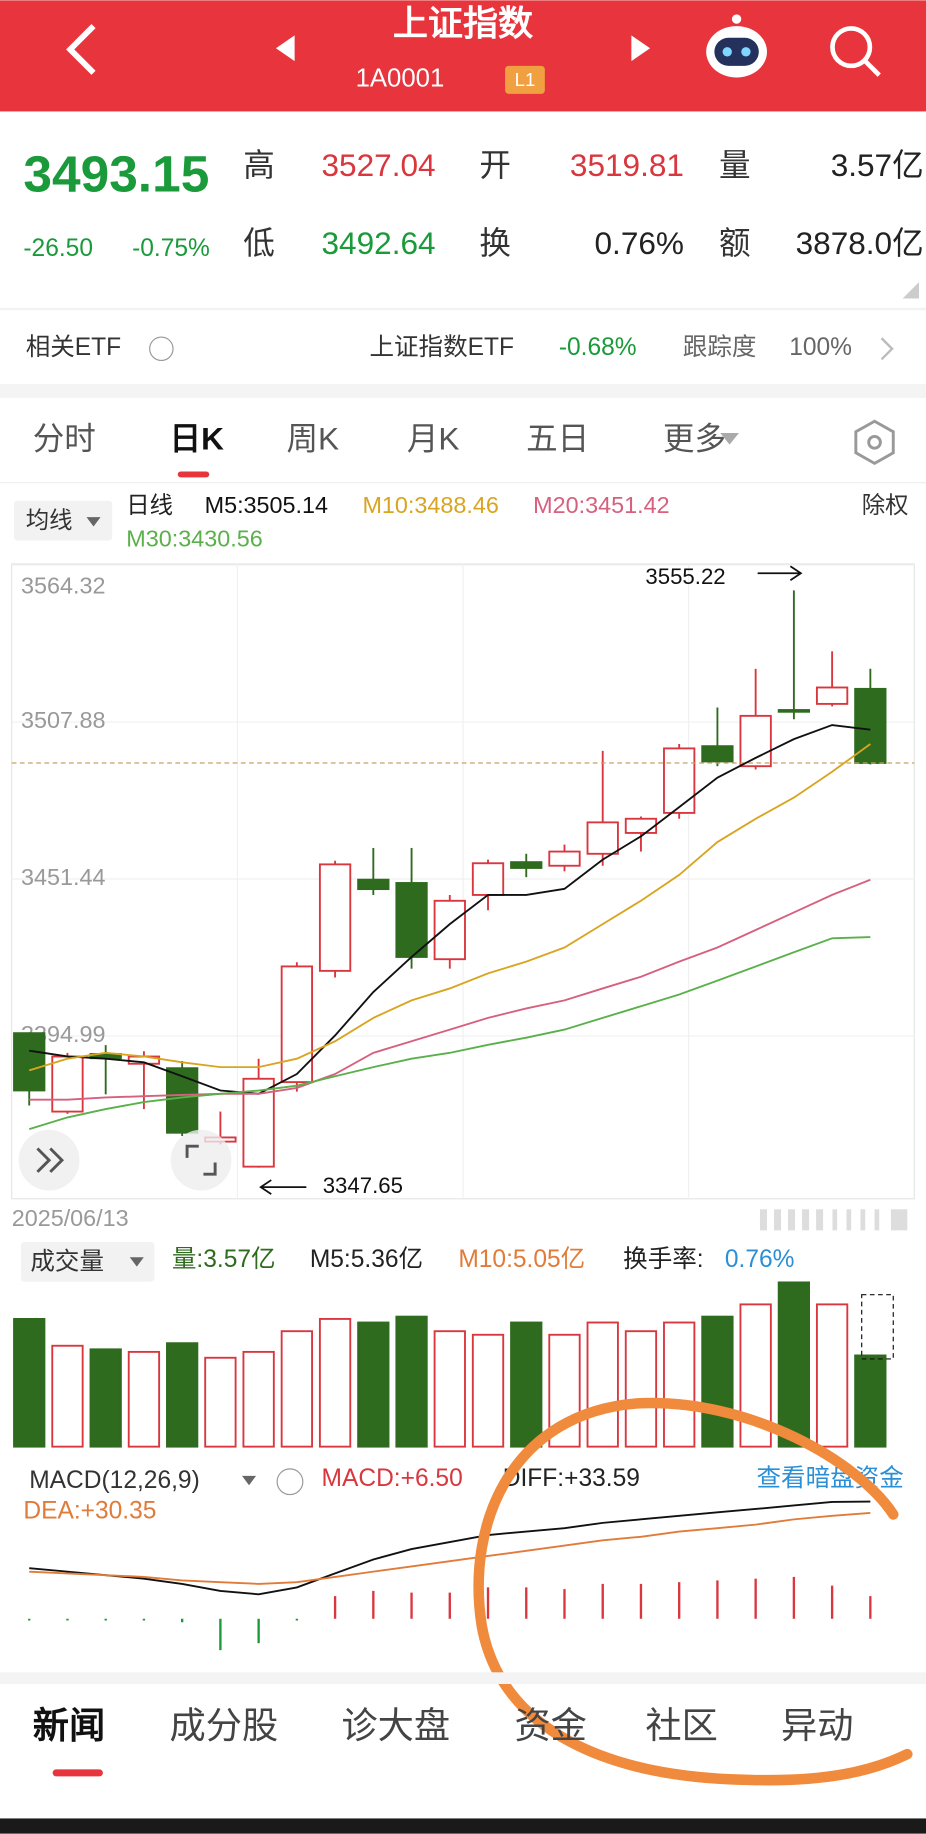 This screenshot has height=1834, width=926. Describe the element at coordinates (463, 56) in the screenshot. I see `header-bar` at that location.